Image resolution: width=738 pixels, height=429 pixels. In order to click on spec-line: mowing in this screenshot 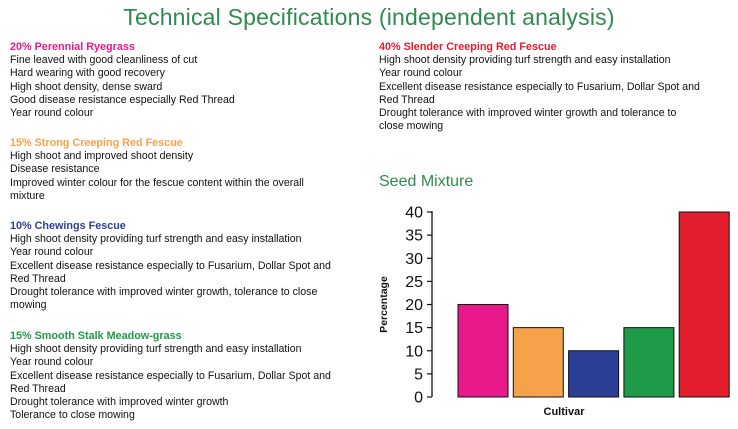, I will do `click(28, 305)`.